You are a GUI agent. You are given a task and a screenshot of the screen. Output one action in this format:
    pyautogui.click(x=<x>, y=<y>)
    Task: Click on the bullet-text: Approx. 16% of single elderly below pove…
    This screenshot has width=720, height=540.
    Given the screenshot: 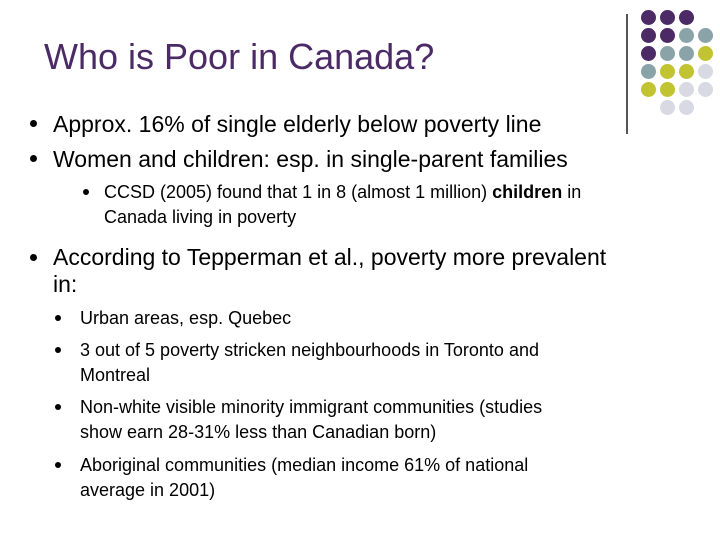 What is the action you would take?
    pyautogui.click(x=297, y=124)
    